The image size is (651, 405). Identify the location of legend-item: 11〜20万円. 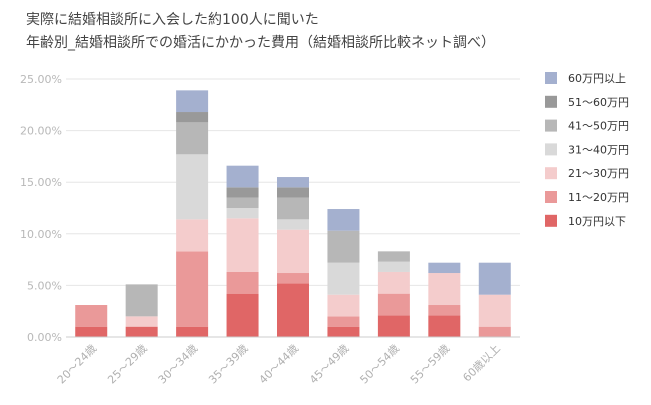
(587, 197).